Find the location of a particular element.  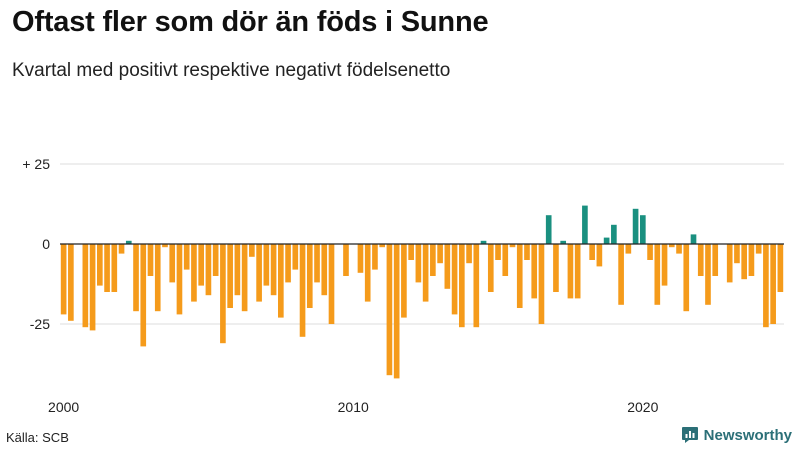

source-note: Källa: SCB is located at coordinates (37, 437).